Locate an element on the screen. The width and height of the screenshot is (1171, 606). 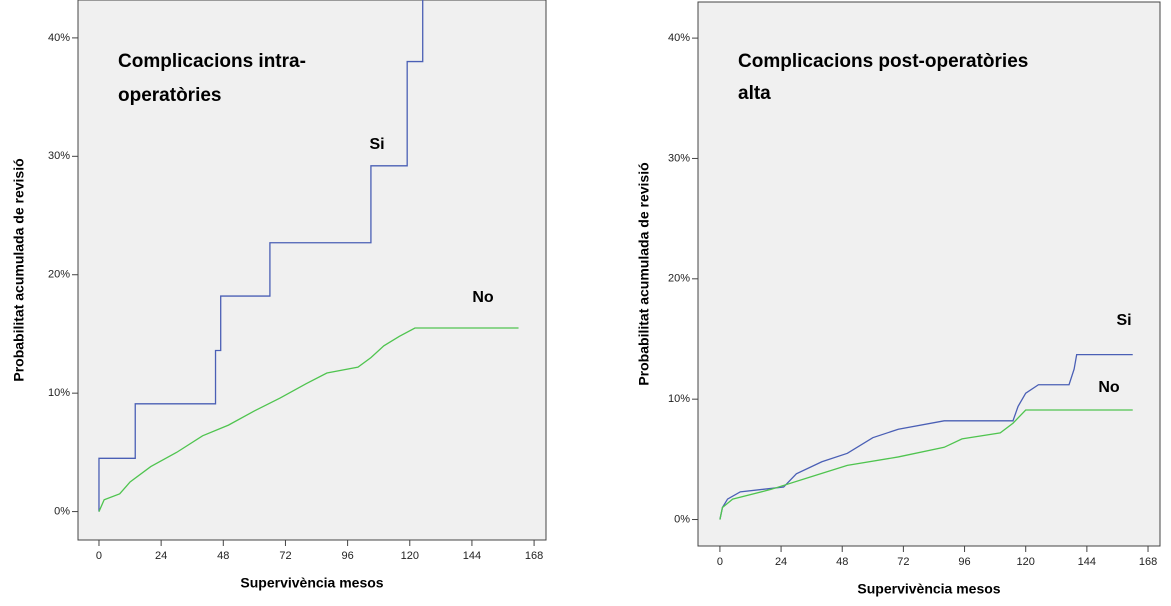
chart-title: Complicacions post-operatòries is located at coordinates (883, 61).